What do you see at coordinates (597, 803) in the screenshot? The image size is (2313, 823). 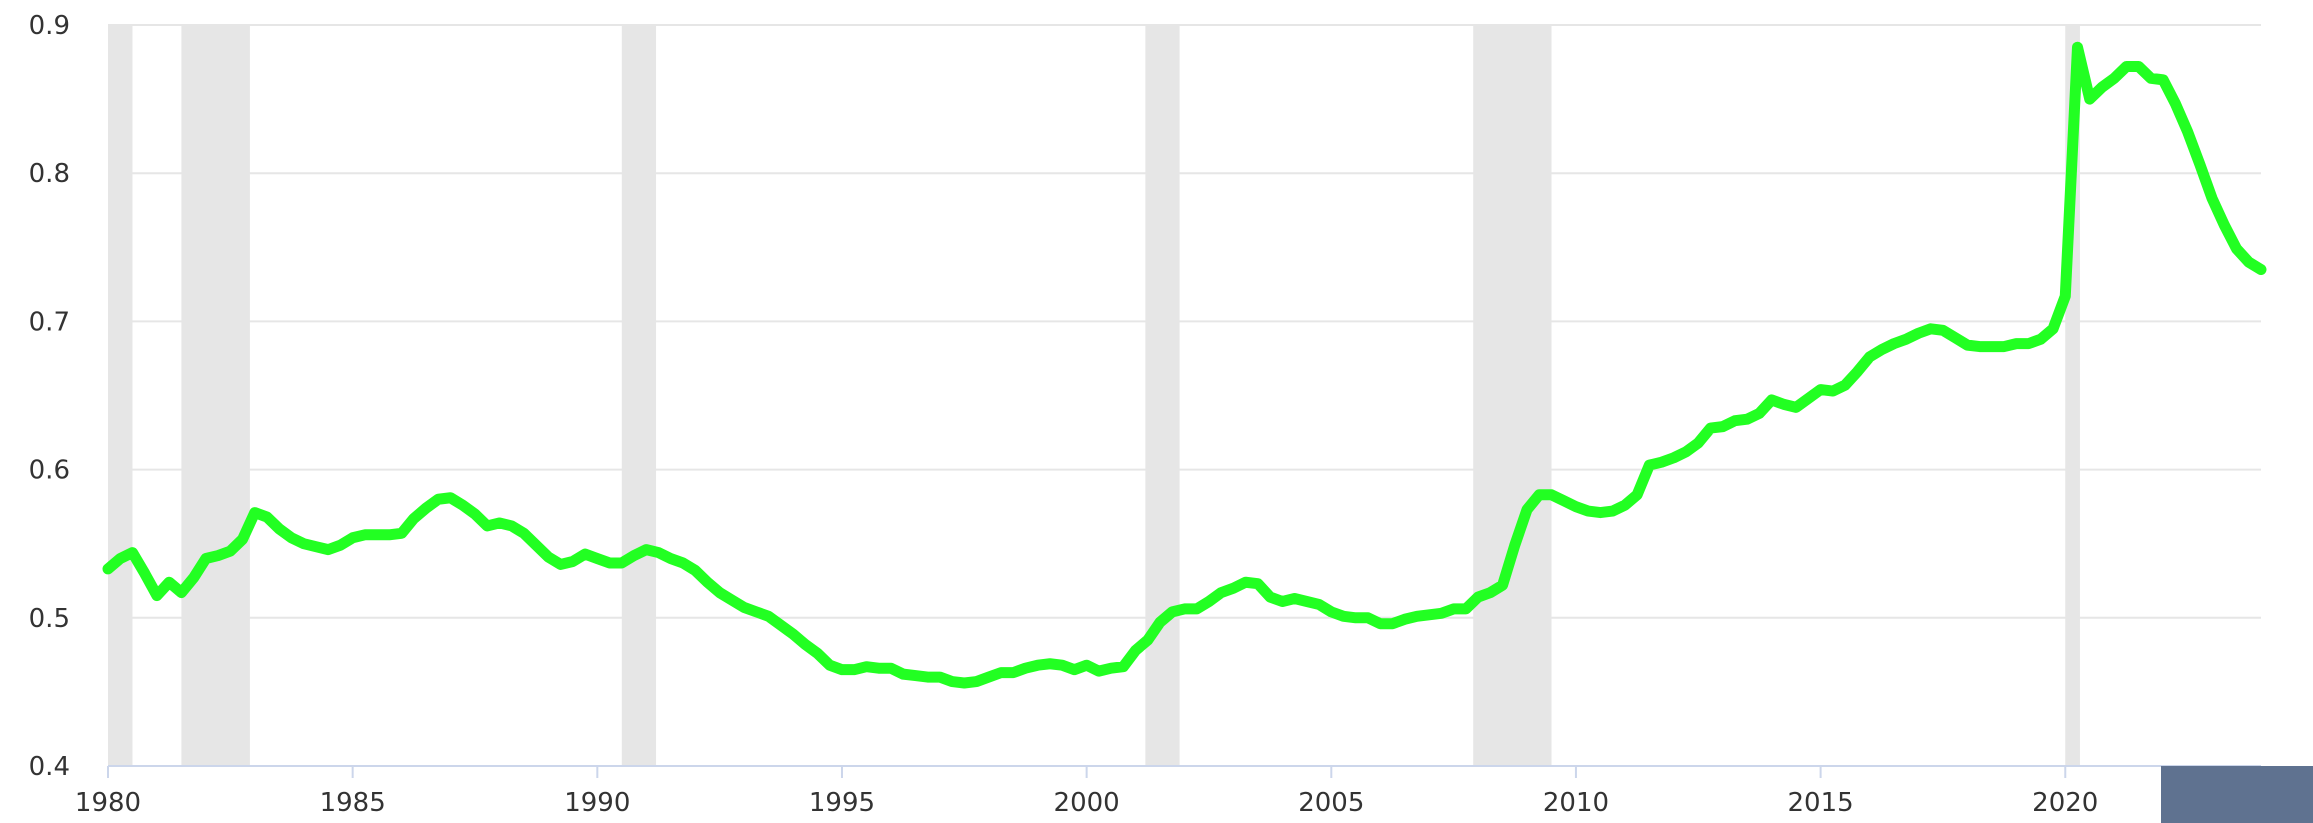 I see `x-tick-label: 1990` at bounding box center [597, 803].